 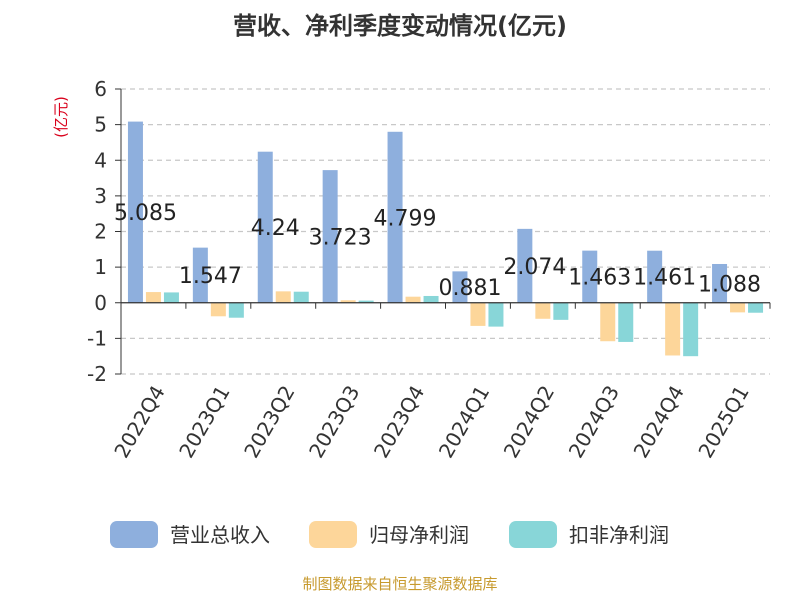 What do you see at coordinates (340, 237) in the screenshot?
I see `data-label: 3.723` at bounding box center [340, 237].